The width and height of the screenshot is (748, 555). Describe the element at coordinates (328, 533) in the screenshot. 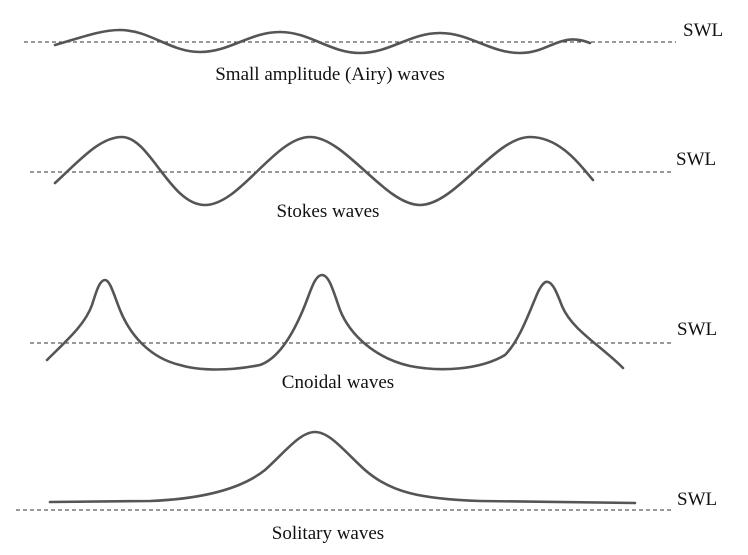

I see `caption-solitary: Solitary waves` at that location.